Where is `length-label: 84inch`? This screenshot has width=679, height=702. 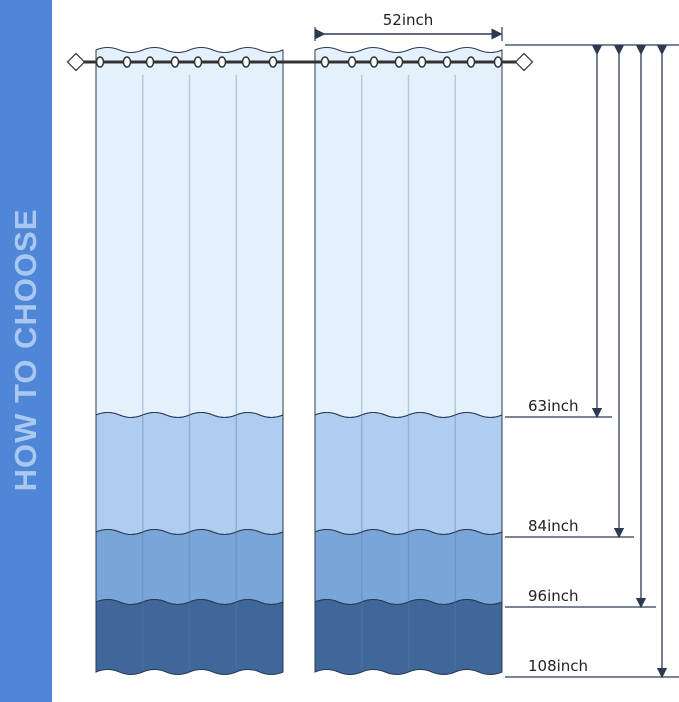
length-label: 84inch is located at coordinates (553, 526).